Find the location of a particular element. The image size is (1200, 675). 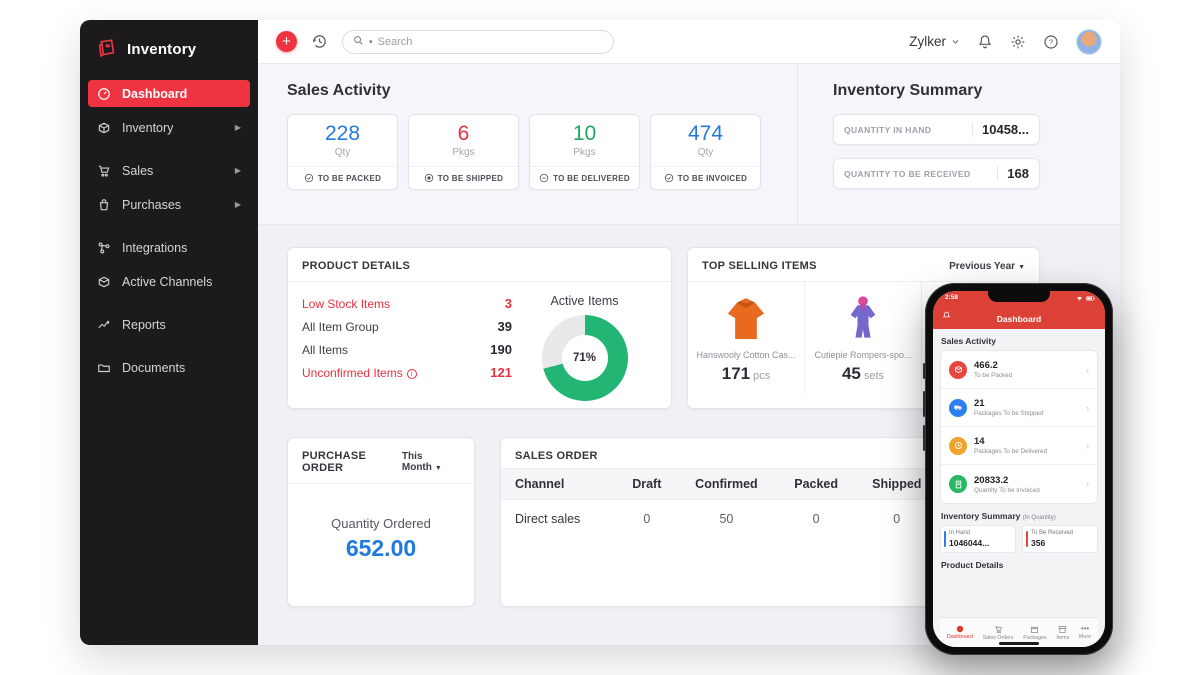

phone-product-details-title: Product Details is located at coordinates (972, 565).